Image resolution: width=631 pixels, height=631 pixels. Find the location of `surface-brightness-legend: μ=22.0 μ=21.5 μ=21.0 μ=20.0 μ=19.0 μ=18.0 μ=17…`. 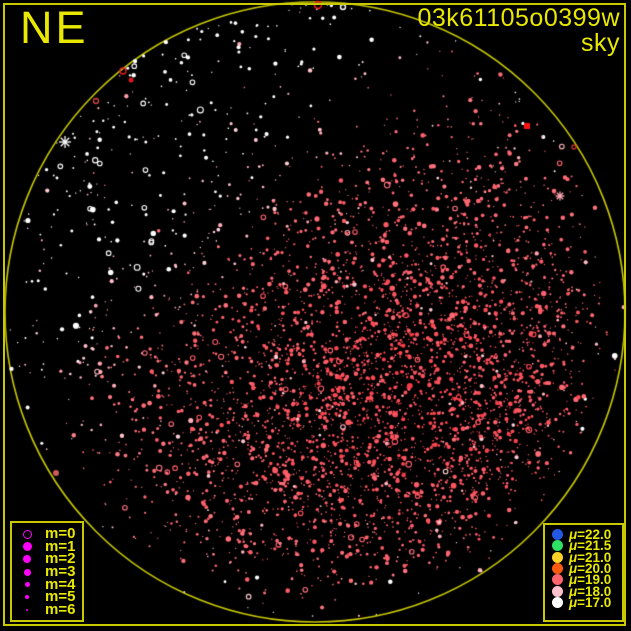

surface-brightness-legend: μ=22.0 μ=21.5 μ=21.0 μ=20.0 μ=19.0 μ=18.0 μ=17… is located at coordinates (583, 572).